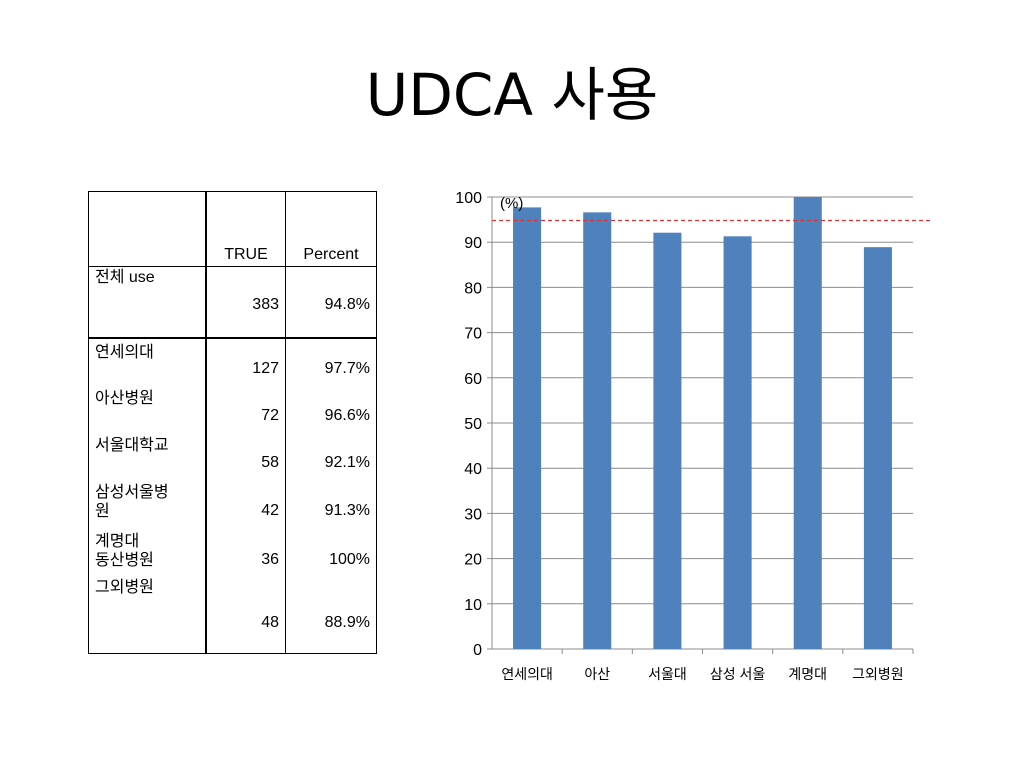 The height and width of the screenshot is (768, 1024). Describe the element at coordinates (270, 510) in the screenshot. I see `hospital-true-value: 42` at that location.